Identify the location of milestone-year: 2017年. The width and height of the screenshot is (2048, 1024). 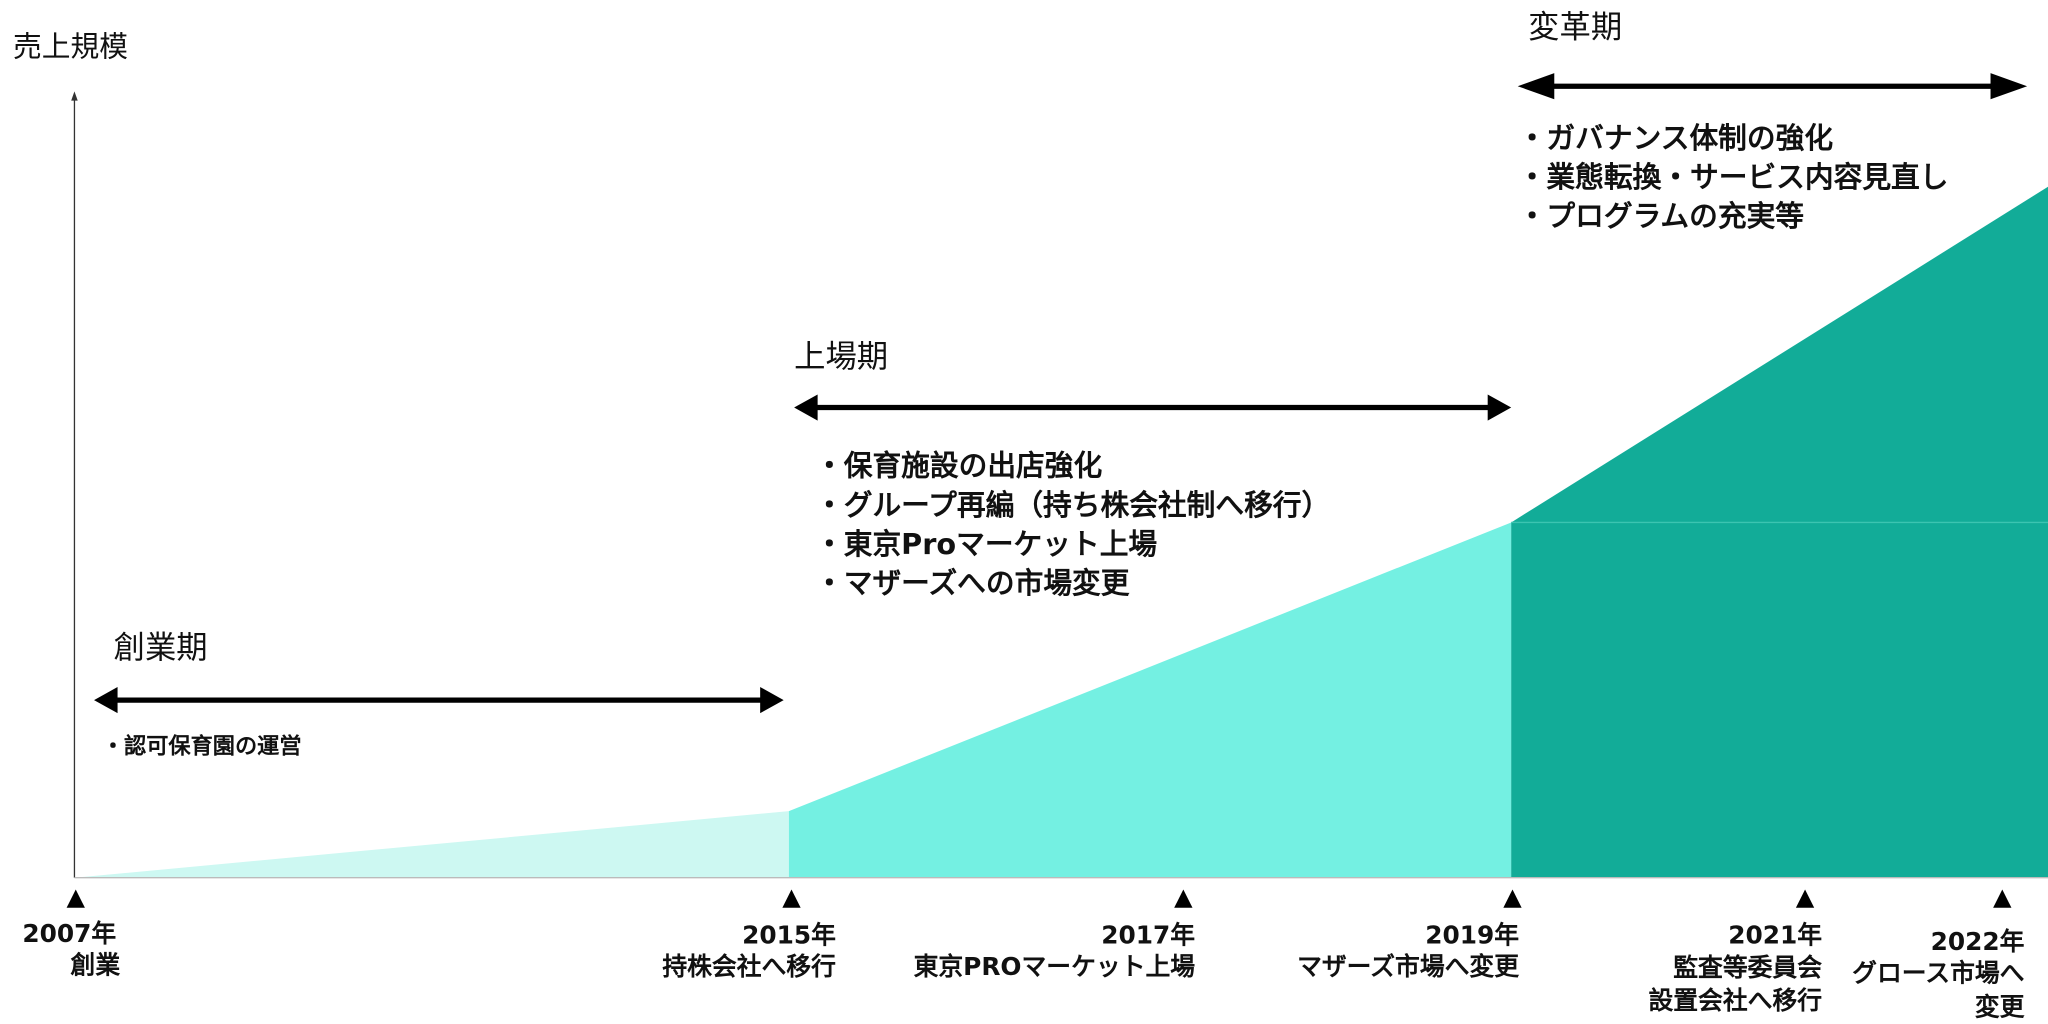
(1148, 934).